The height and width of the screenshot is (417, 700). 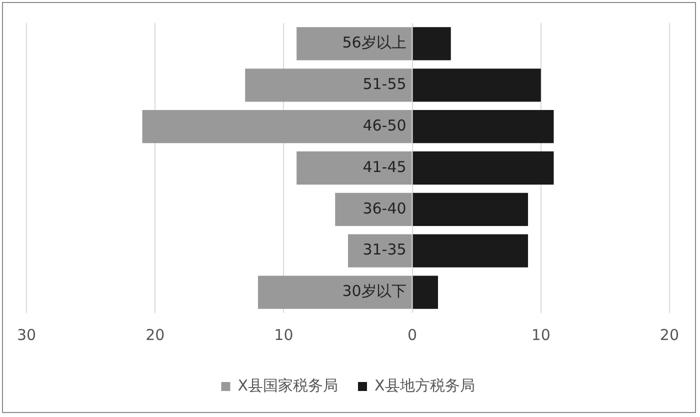 I want to click on y-tick-label: 51-55, so click(x=384, y=84).